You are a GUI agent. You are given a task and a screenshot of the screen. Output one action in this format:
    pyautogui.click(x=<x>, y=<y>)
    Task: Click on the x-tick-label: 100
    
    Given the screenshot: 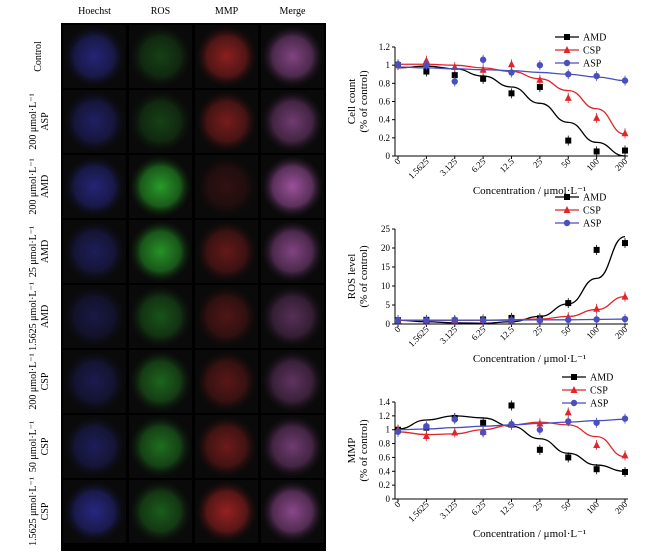 What is the action you would take?
    pyautogui.click(x=592, y=507)
    